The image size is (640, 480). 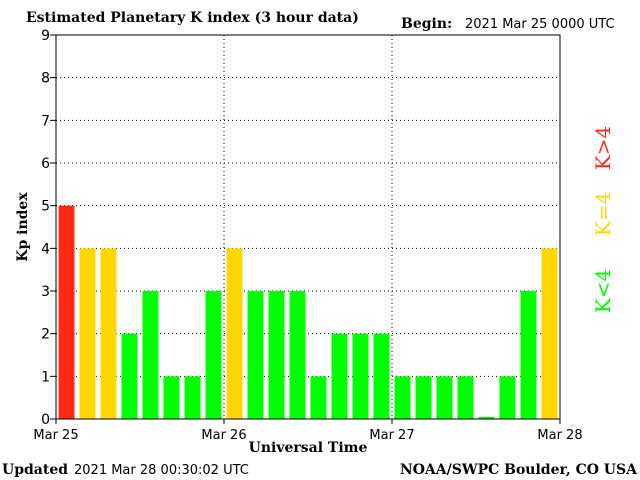 I want to click on y-tick-label: 8, so click(x=45, y=79).